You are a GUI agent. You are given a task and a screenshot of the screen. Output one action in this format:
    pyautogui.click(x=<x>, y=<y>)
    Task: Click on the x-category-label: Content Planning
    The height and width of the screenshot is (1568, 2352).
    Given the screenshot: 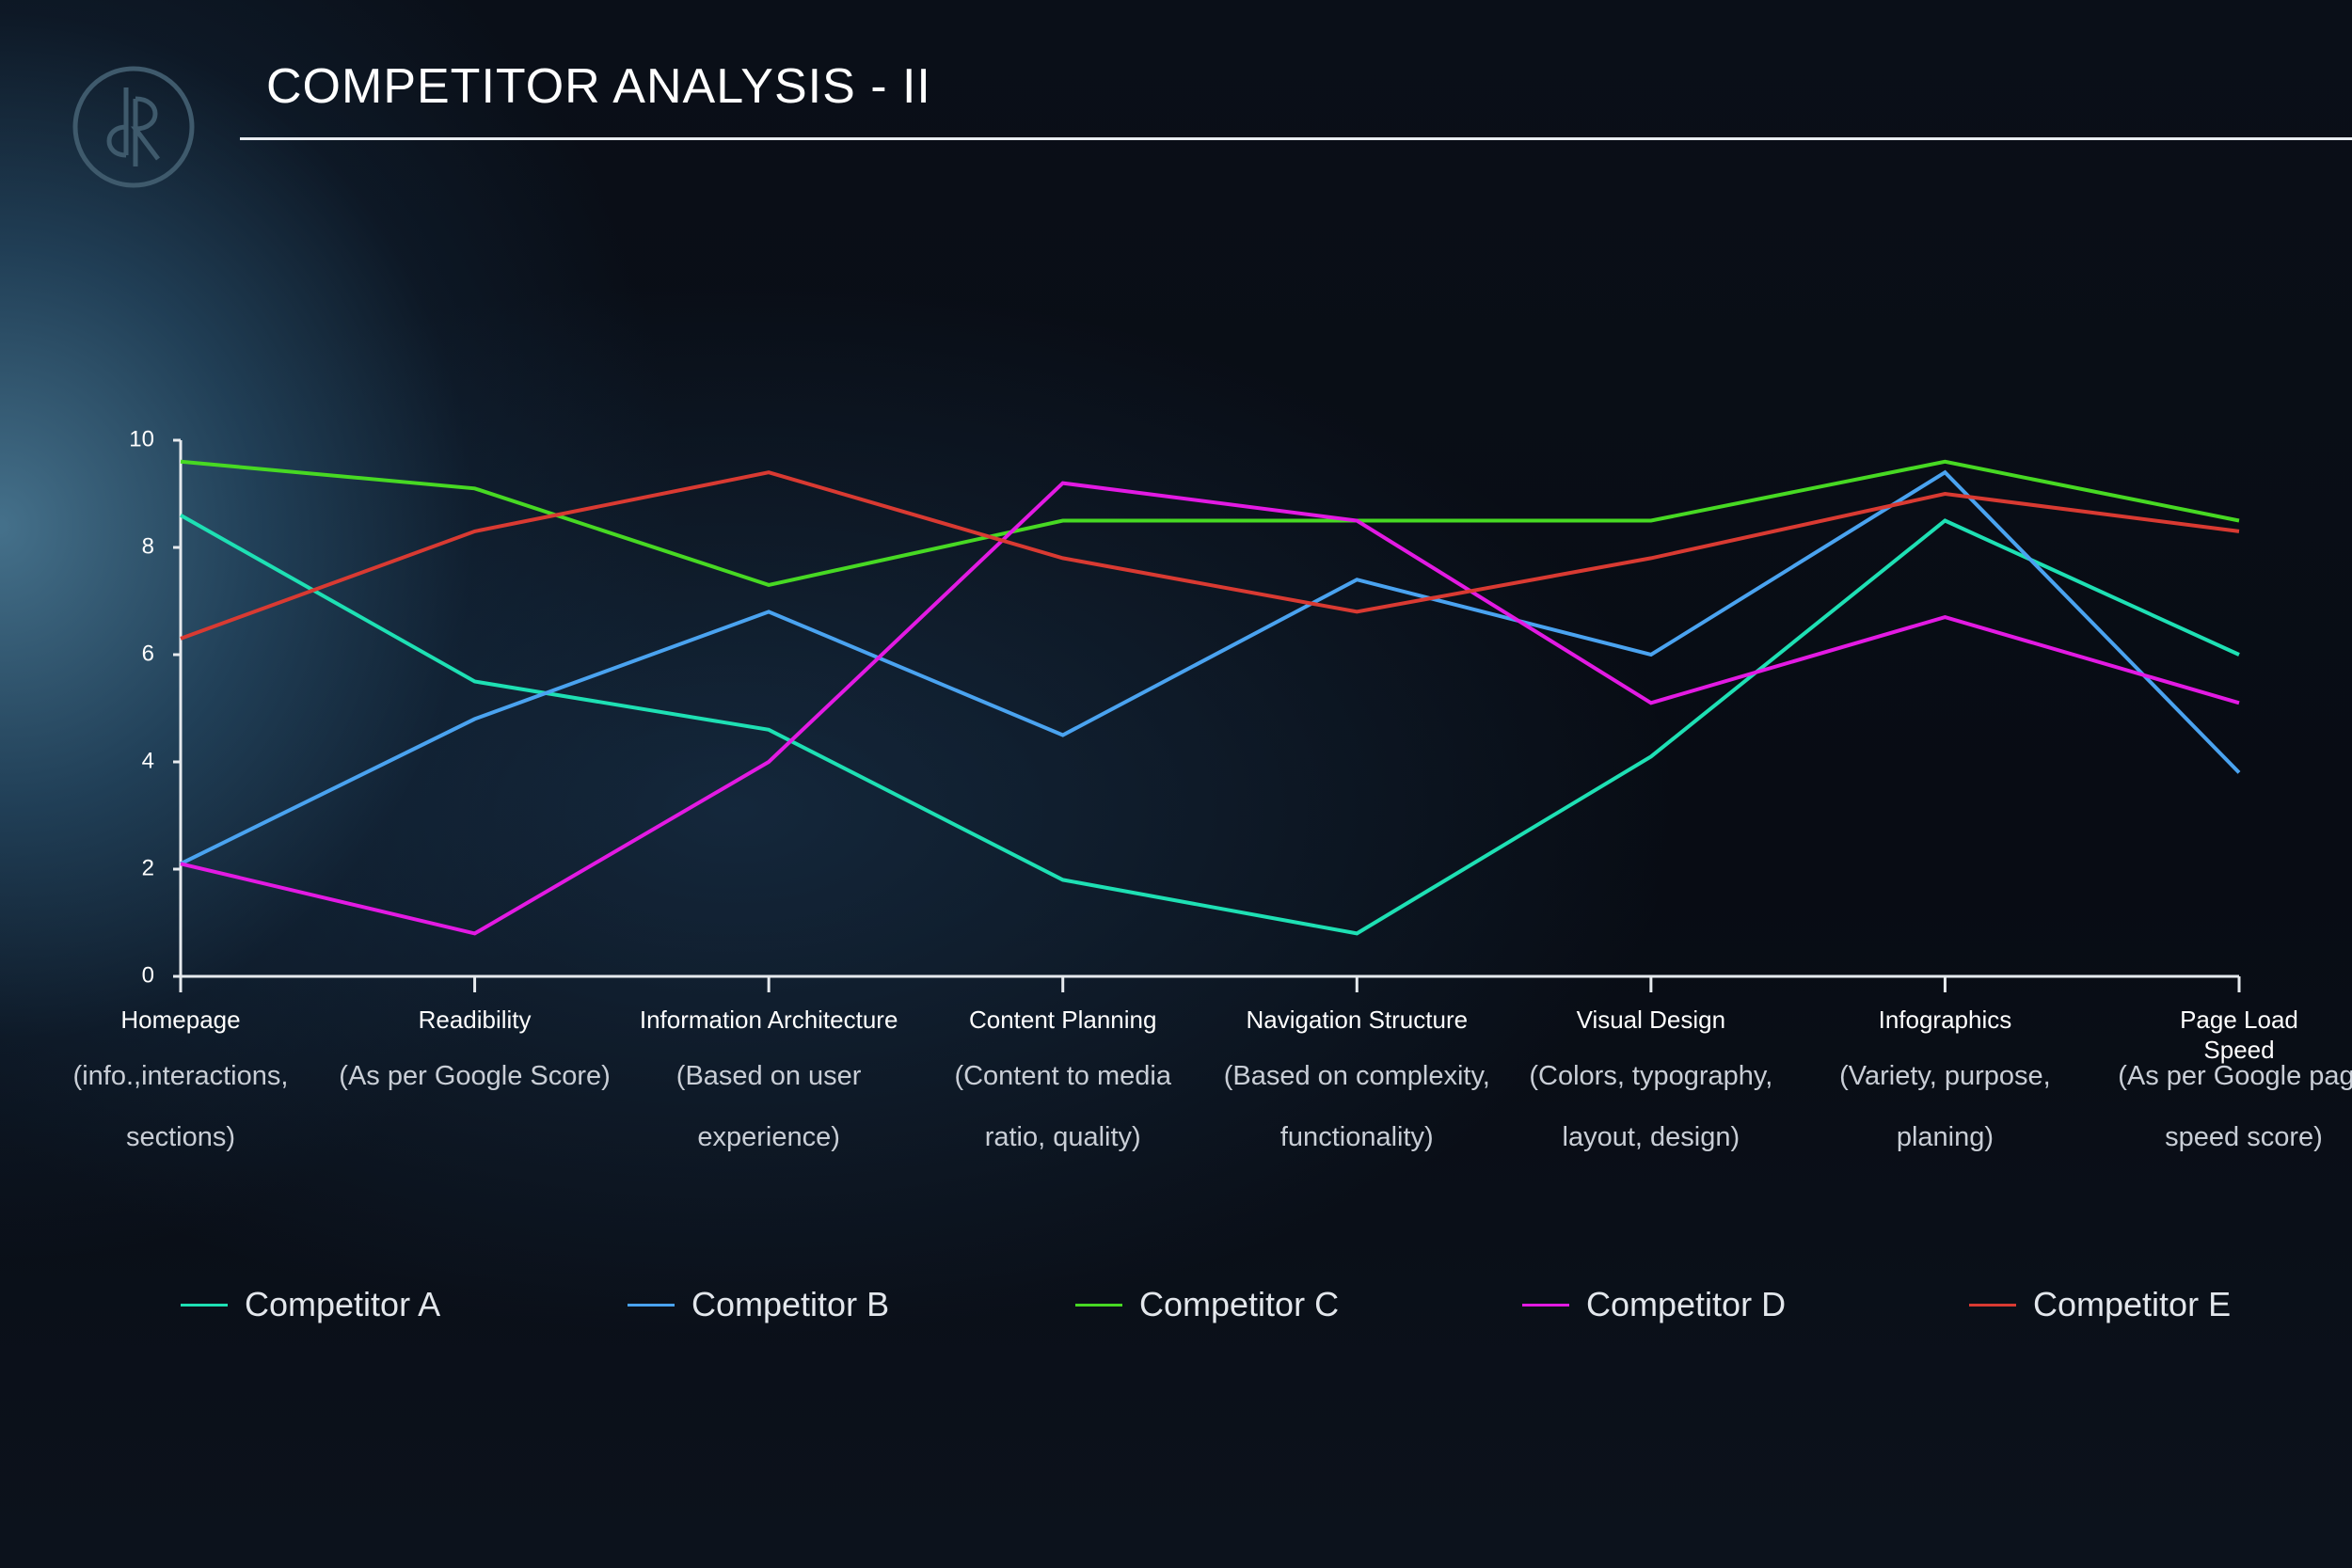 What is the action you would take?
    pyautogui.click(x=1062, y=1020)
    